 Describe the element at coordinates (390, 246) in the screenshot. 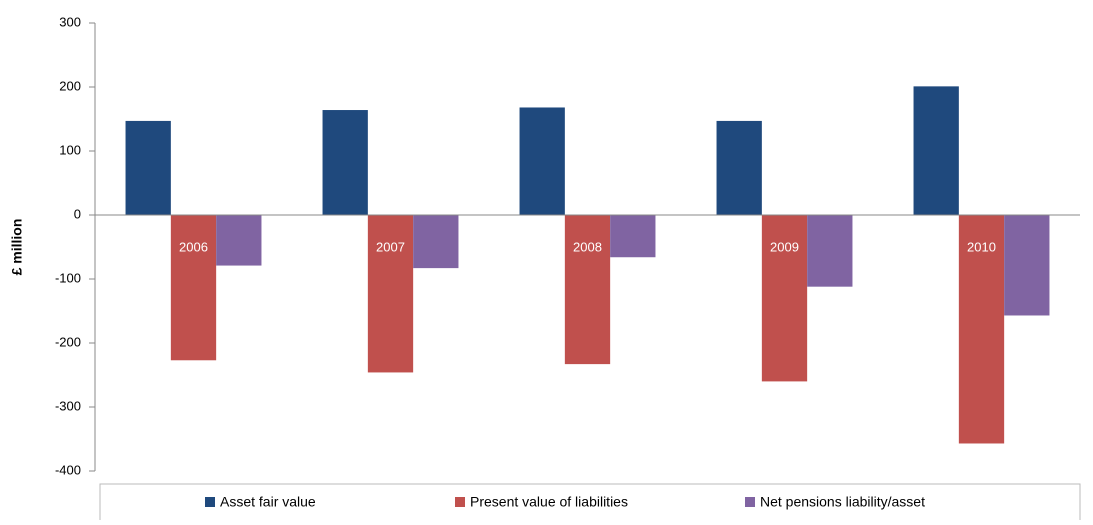

I see `x-tick-label: 2007` at that location.